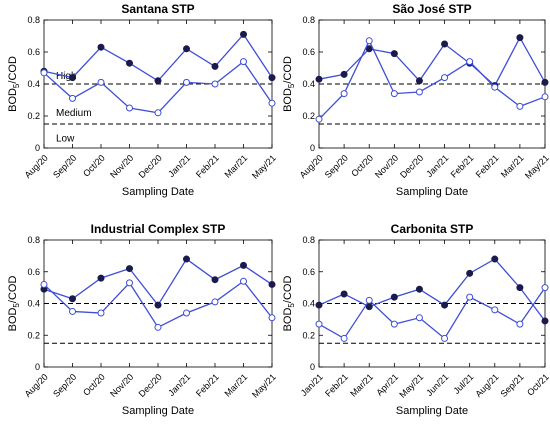  What do you see at coordinates (64, 166) in the screenshot?
I see `x-tick-label: Sep/20` at bounding box center [64, 166].